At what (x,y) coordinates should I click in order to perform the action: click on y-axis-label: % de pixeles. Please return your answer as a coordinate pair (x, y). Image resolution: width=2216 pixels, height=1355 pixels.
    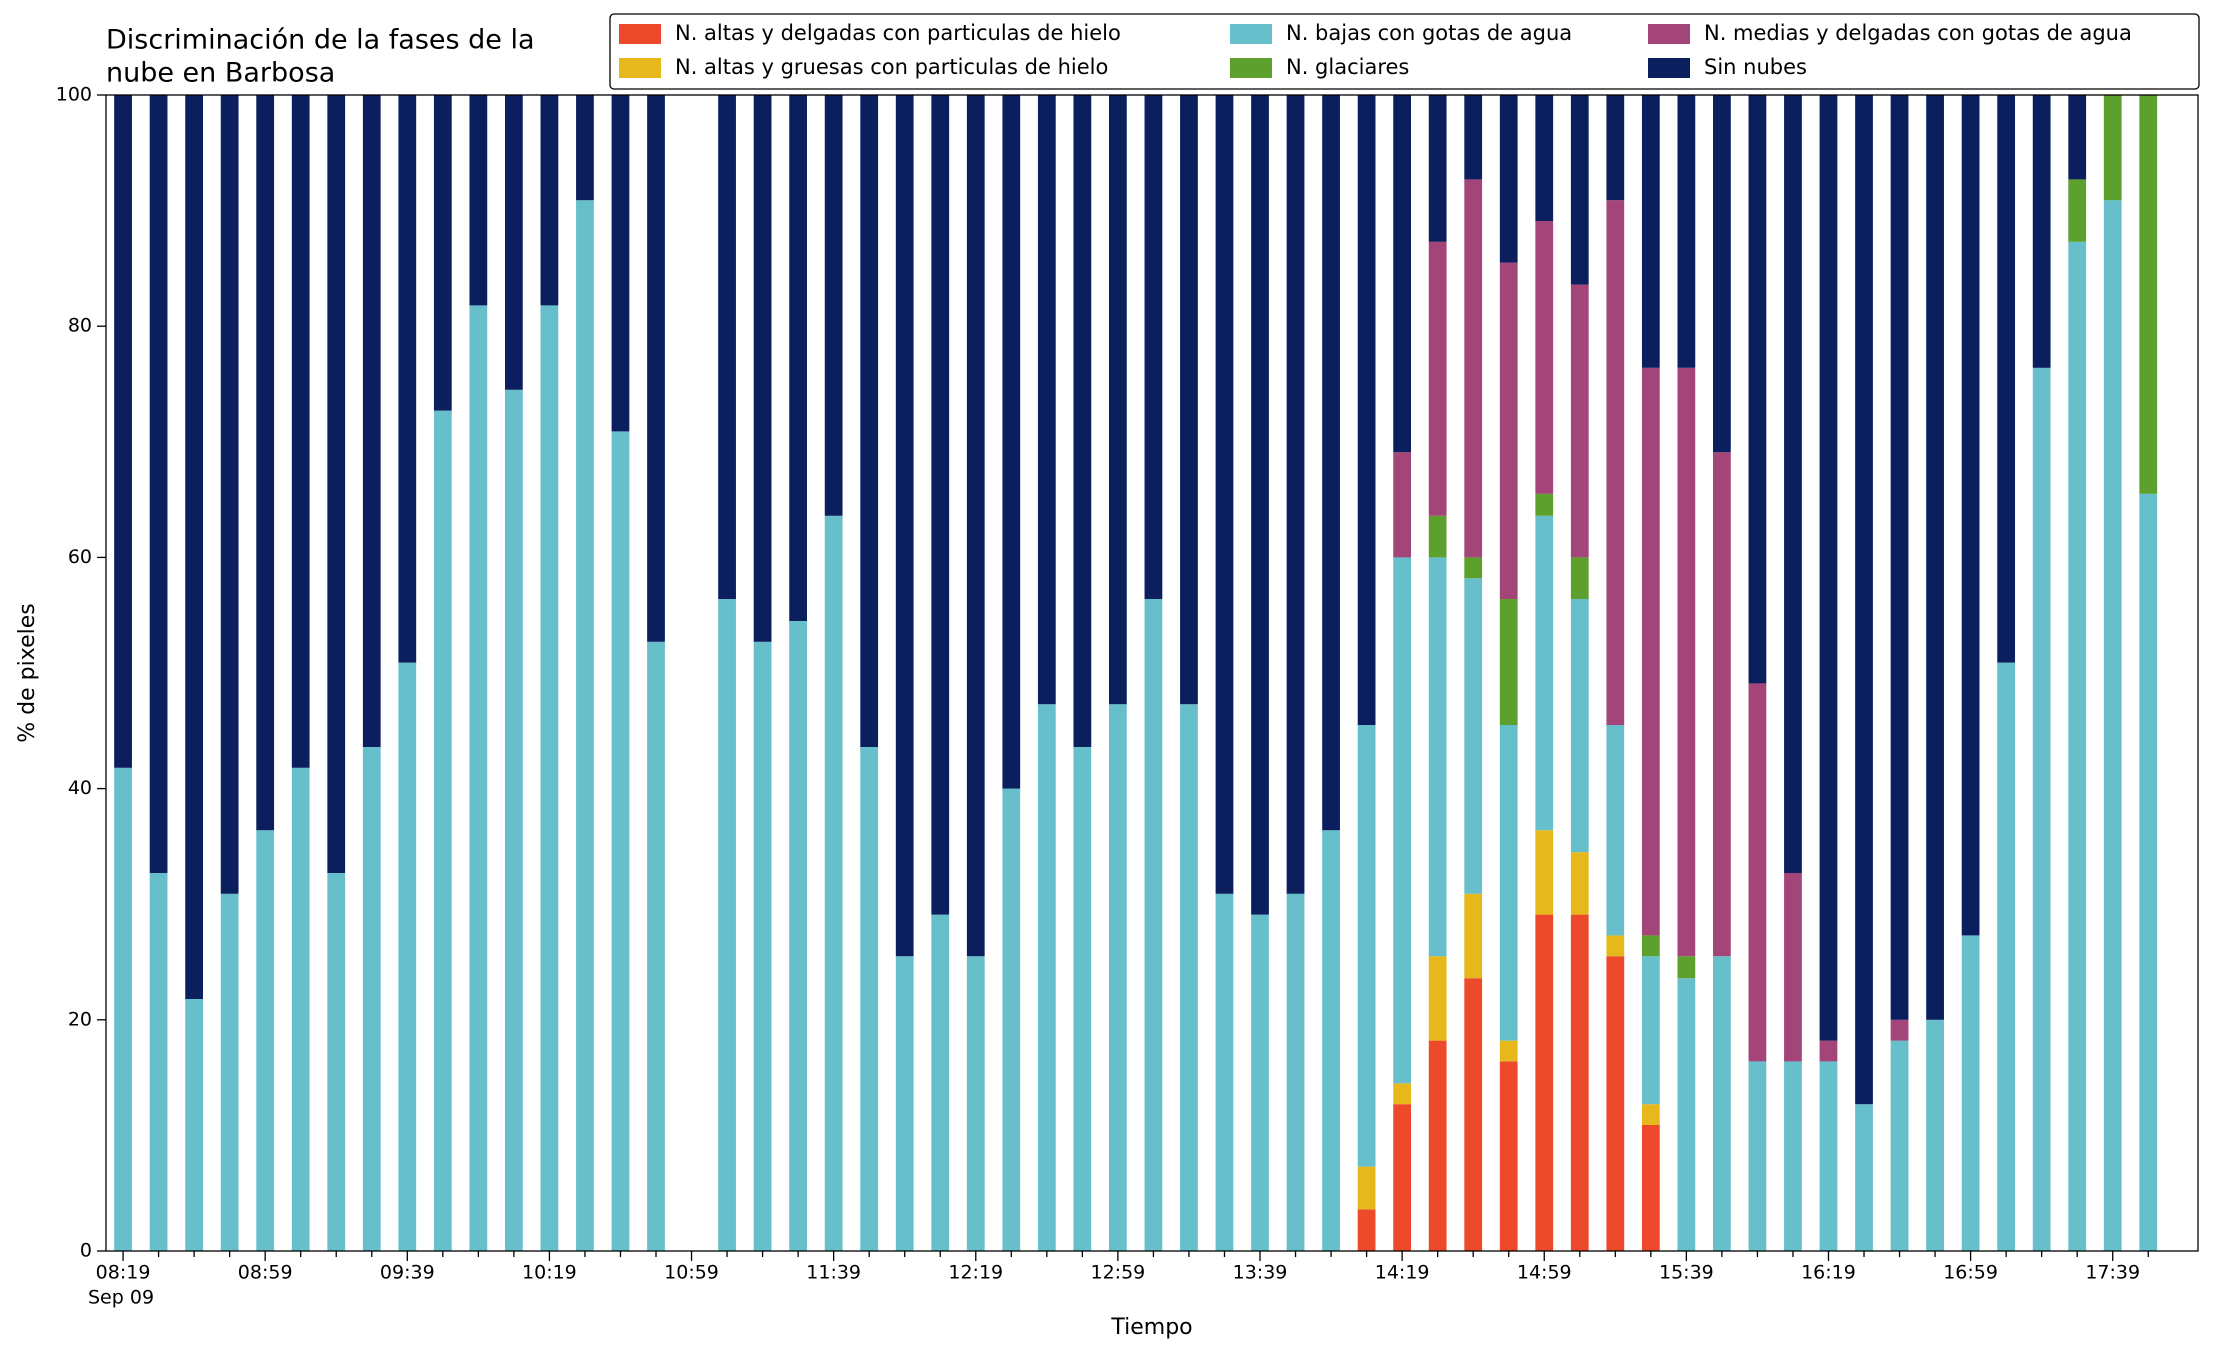
    Looking at the image, I should click on (27, 672).